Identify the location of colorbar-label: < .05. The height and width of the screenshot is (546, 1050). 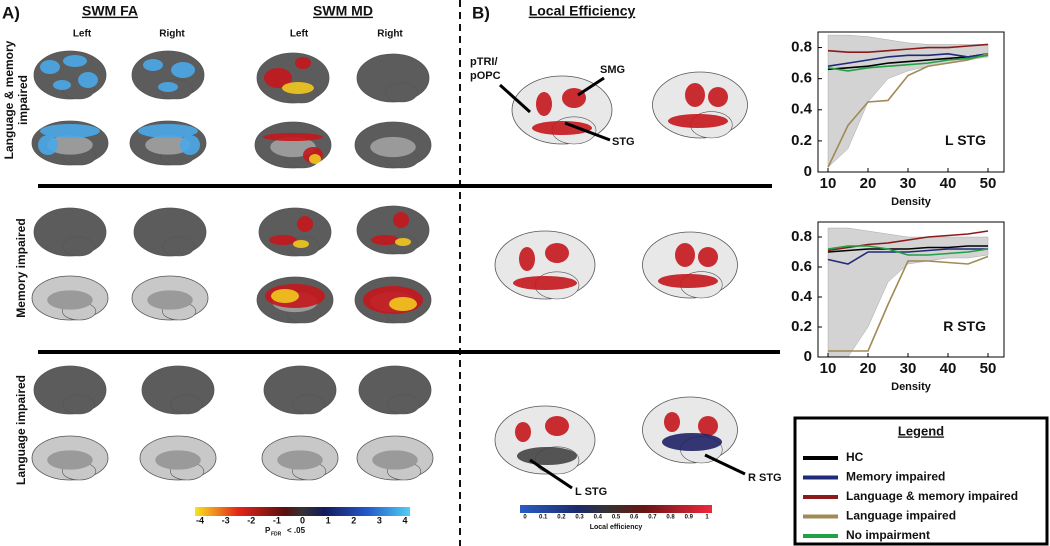
(296, 530).